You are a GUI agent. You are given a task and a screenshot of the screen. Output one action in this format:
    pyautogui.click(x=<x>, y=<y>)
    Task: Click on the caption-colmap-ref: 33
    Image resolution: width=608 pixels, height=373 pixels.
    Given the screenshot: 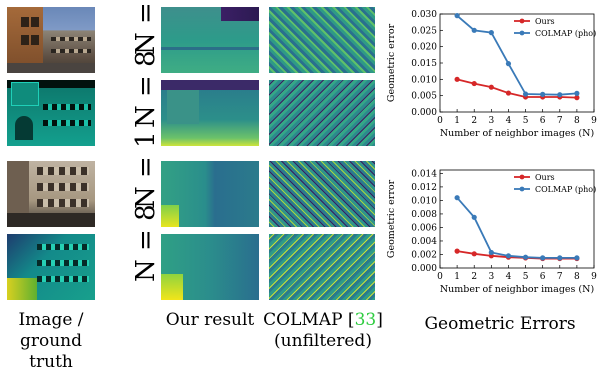 What is the action you would take?
    pyautogui.click(x=365, y=320)
    